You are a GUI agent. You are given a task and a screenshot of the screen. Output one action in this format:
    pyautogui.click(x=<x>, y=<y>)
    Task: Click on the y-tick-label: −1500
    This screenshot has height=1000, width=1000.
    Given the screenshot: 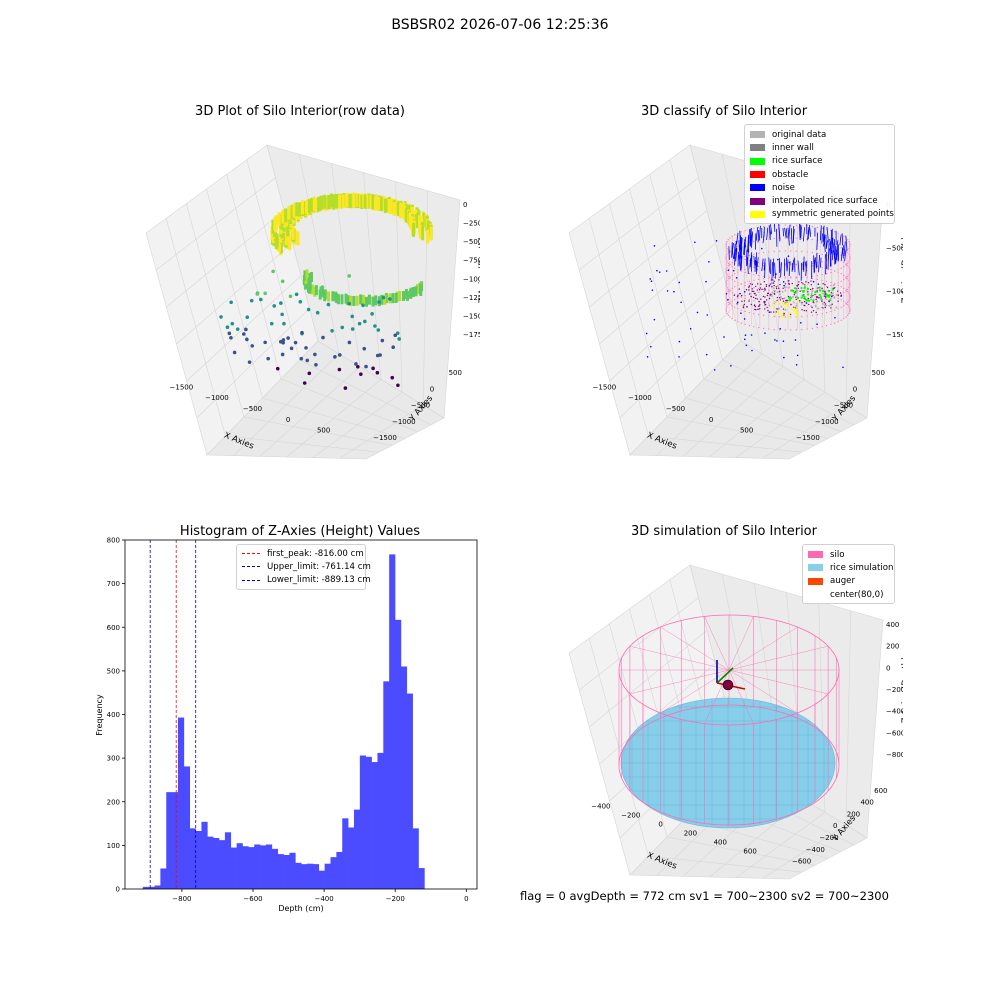 What is the action you would take?
    pyautogui.click(x=385, y=438)
    